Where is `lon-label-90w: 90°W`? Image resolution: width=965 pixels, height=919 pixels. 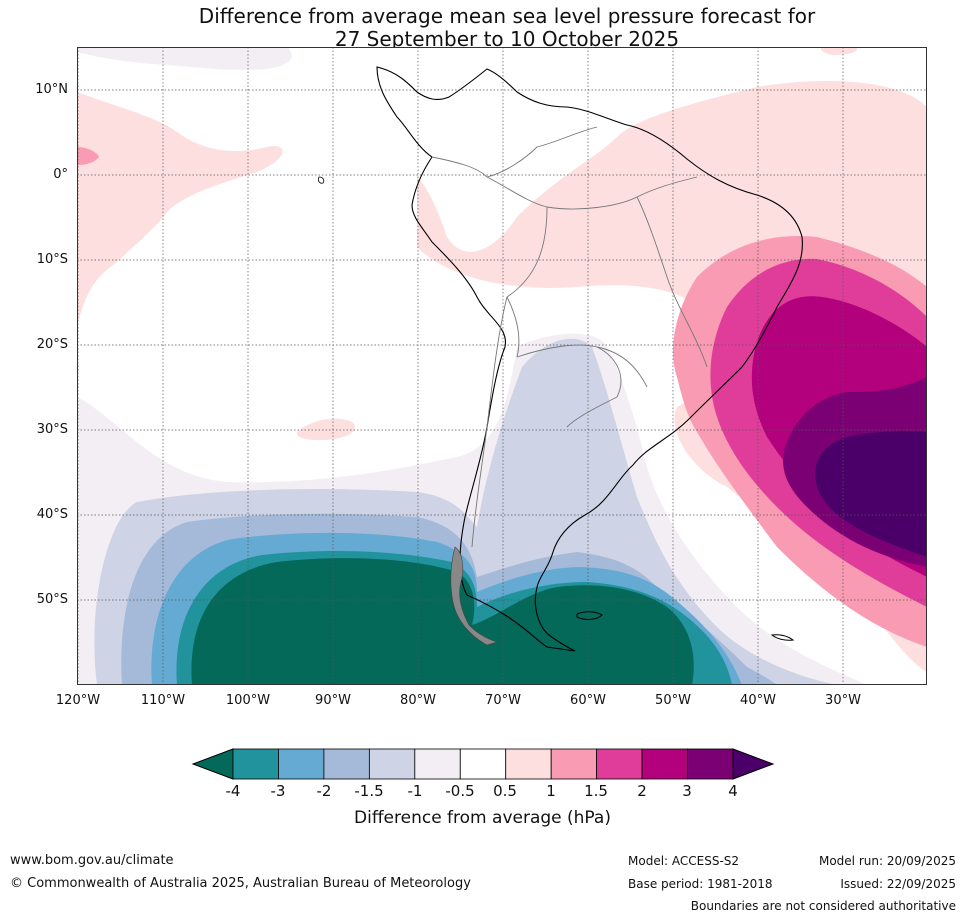
lon-label-90w: 90°W is located at coordinates (333, 700).